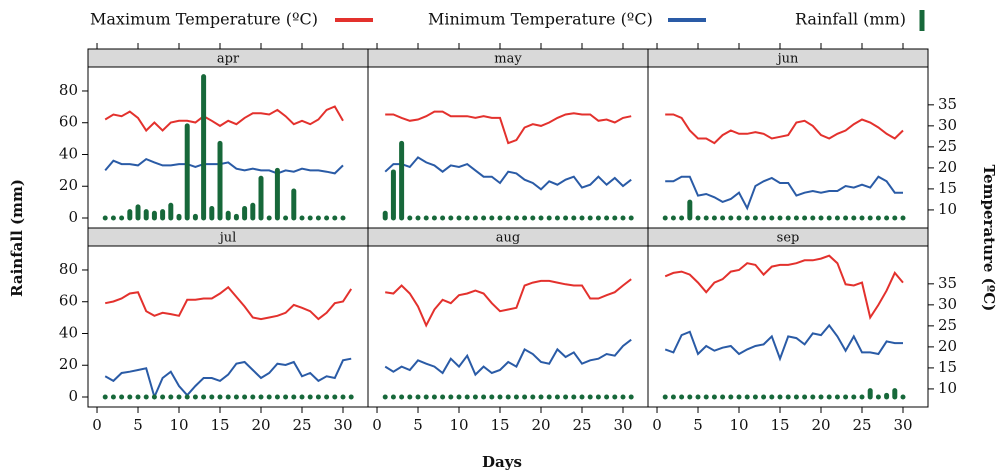 The image size is (1004, 475). What do you see at coordinates (787, 59) in the screenshot?
I see `strip-label: jun` at bounding box center [787, 59].